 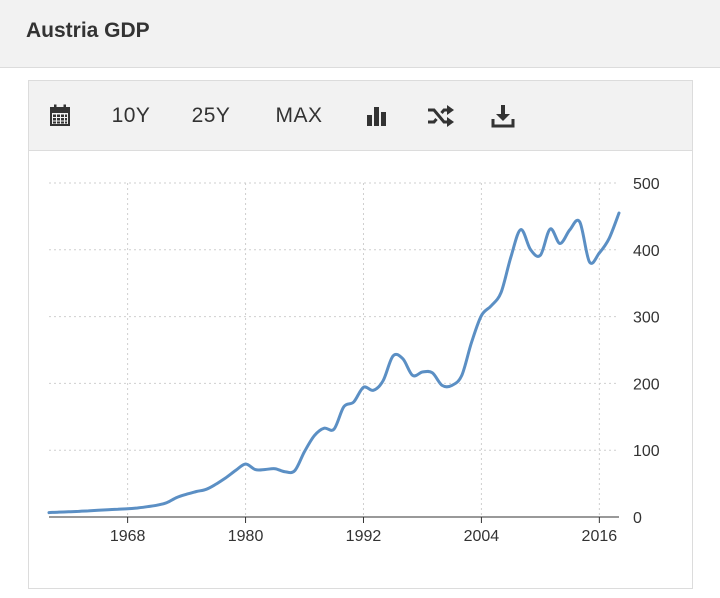 What do you see at coordinates (637, 518) in the screenshot?
I see `y-tick-label: 0` at bounding box center [637, 518].